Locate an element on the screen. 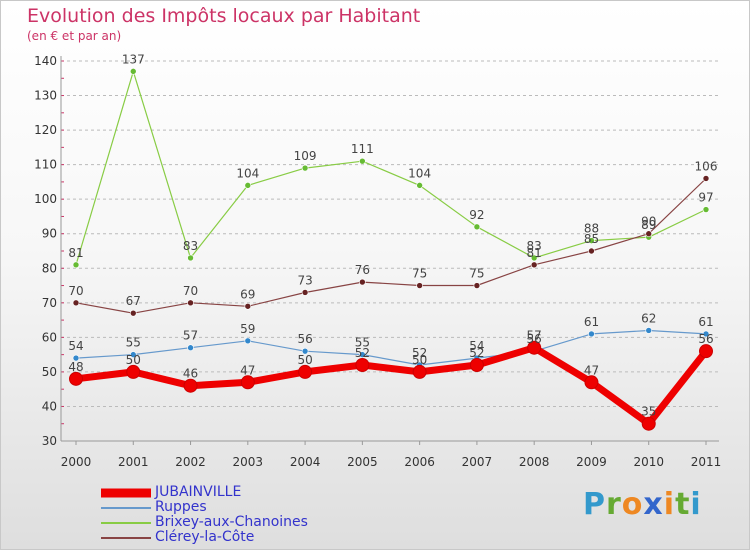  legend-label: Brixey-aux-Chanoines is located at coordinates (231, 522).